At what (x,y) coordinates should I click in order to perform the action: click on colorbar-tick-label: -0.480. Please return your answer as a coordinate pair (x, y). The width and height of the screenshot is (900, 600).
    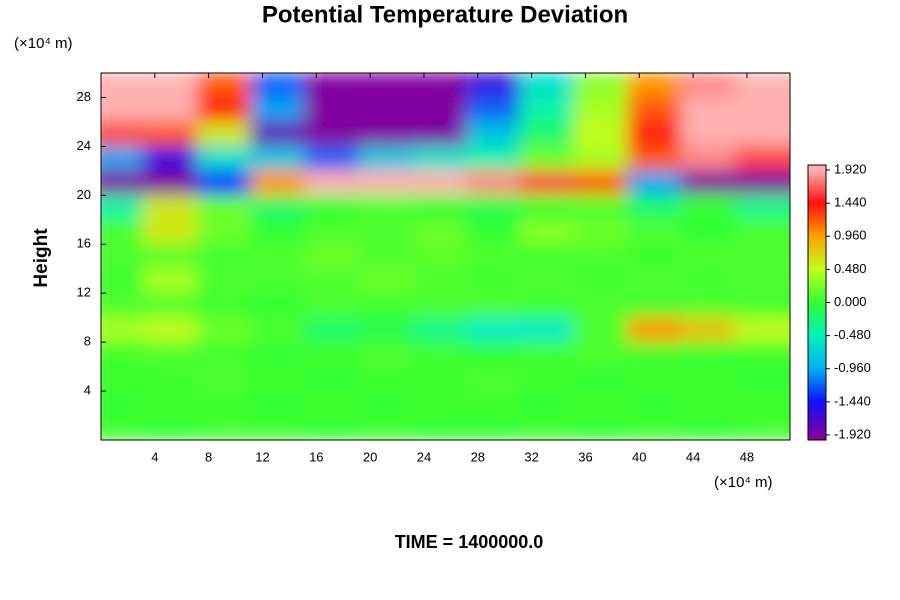
    Looking at the image, I should click on (852, 334).